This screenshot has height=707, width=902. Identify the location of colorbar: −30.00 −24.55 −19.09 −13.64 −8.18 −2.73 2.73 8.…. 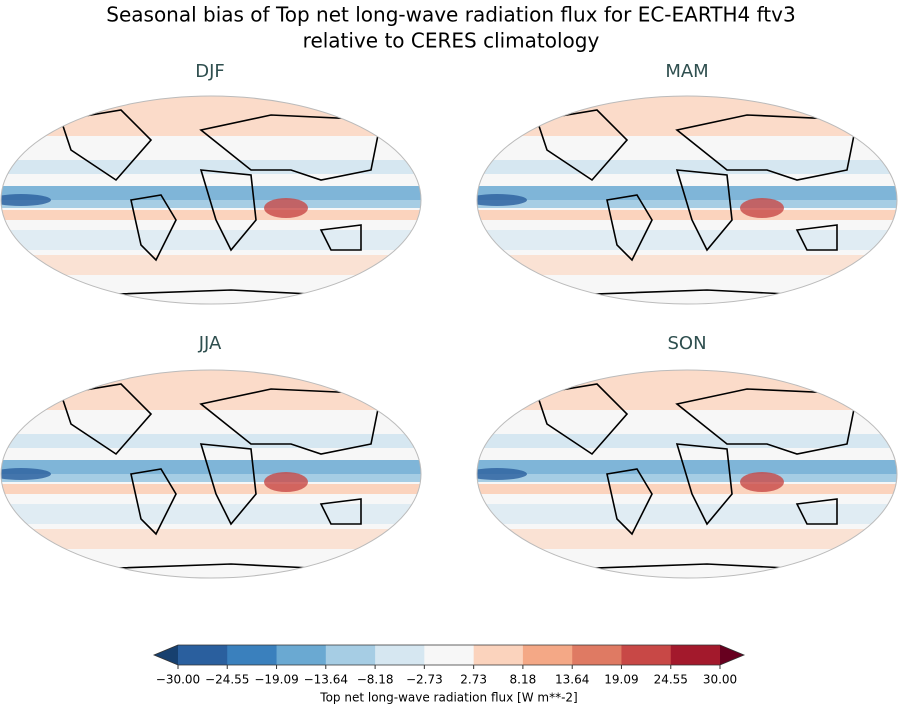
(449, 665).